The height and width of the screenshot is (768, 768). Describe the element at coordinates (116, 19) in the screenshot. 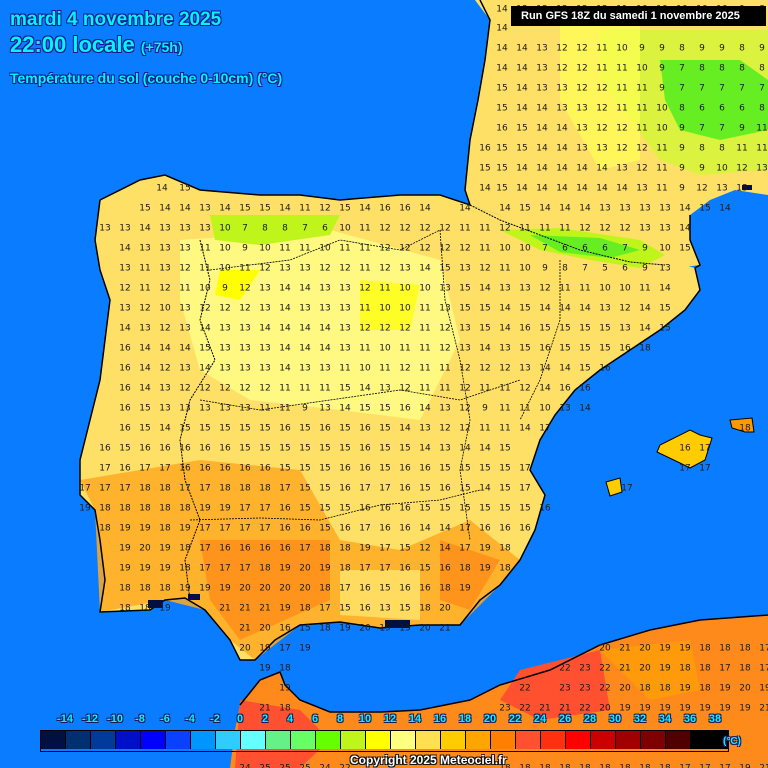

I see `forecast-date: mardi 4 novembre 2025` at that location.